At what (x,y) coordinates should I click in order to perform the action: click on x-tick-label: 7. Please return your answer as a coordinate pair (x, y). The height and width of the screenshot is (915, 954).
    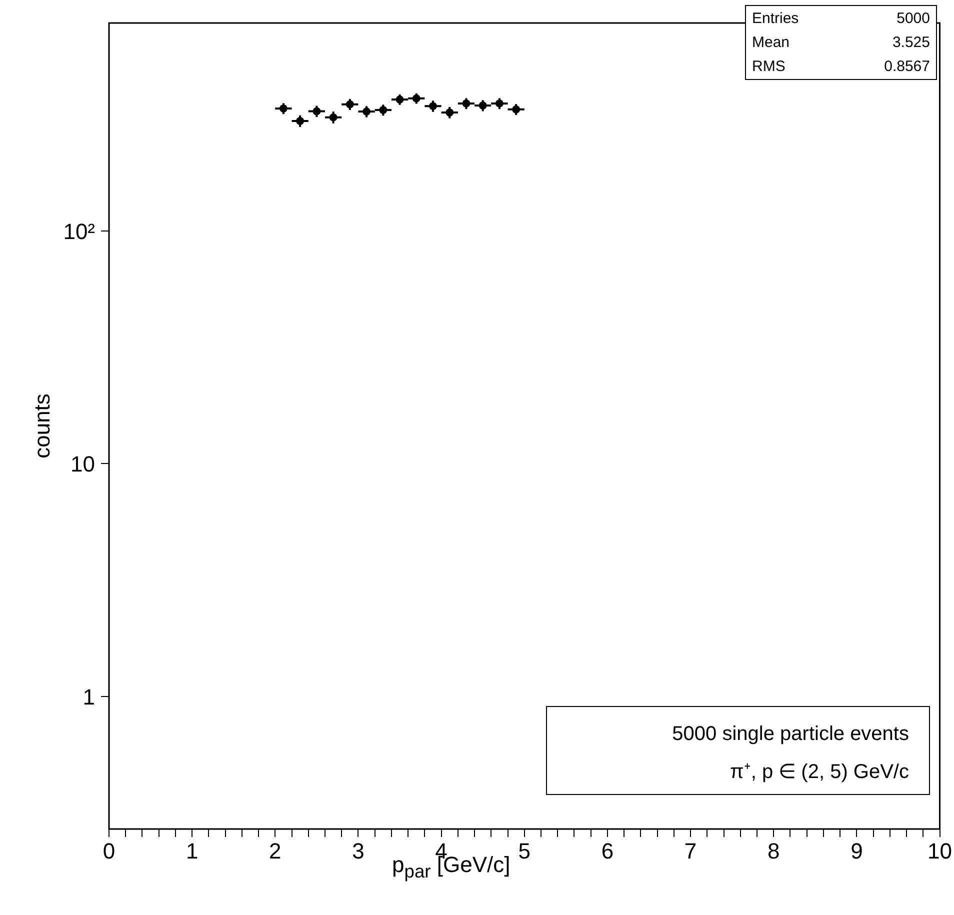
    Looking at the image, I should click on (690, 851).